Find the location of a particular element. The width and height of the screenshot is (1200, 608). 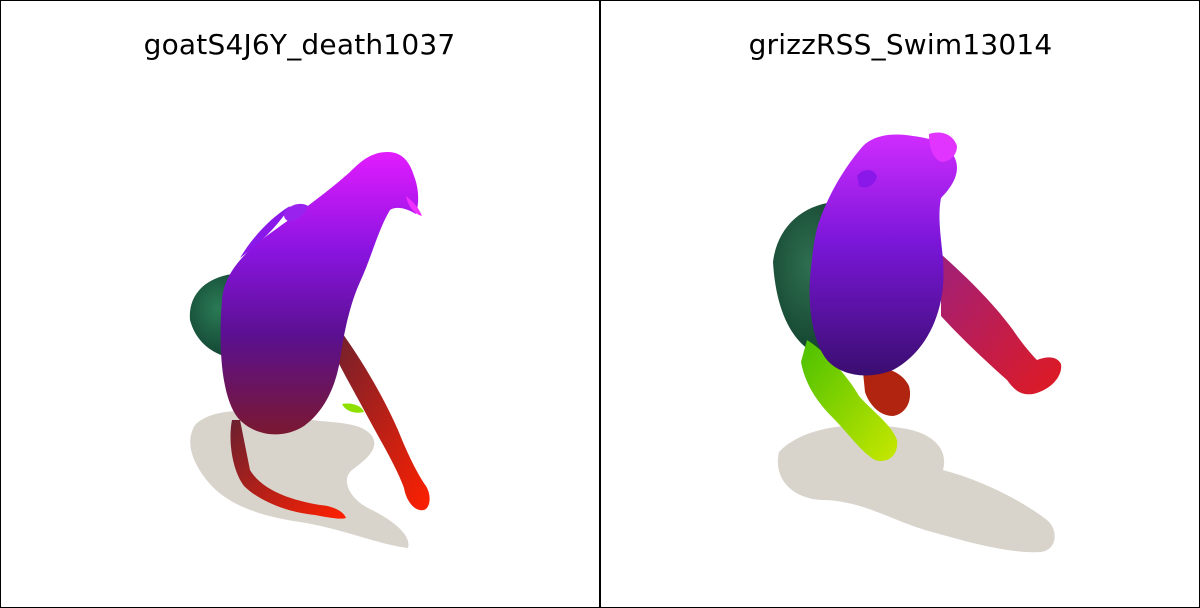

grizzly-hind-leg is located at coordinates (849, 401).